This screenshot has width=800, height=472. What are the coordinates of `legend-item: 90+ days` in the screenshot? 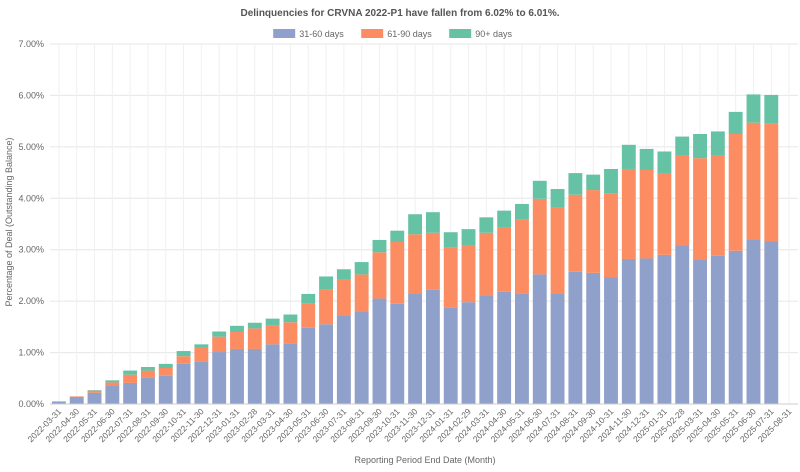 It's located at (480, 34).